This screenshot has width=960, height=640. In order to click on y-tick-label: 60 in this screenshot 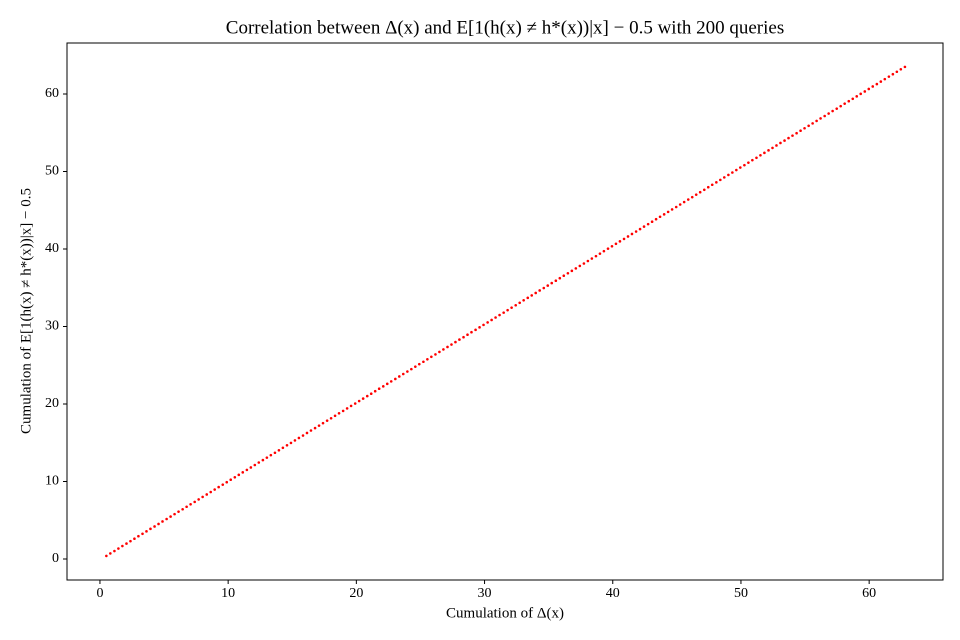, I will do `click(52, 93)`.